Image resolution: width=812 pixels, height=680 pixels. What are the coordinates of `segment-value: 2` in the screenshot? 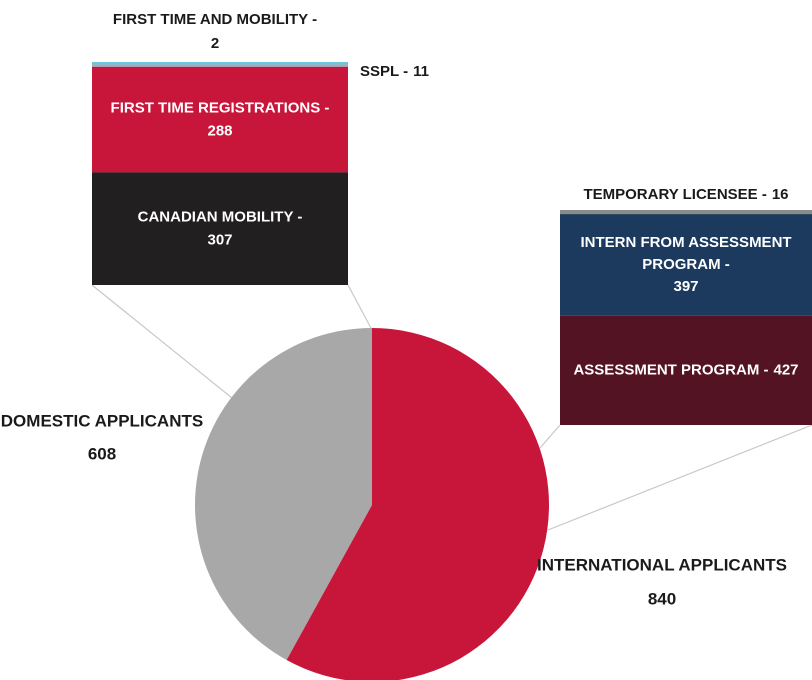 It's located at (215, 43).